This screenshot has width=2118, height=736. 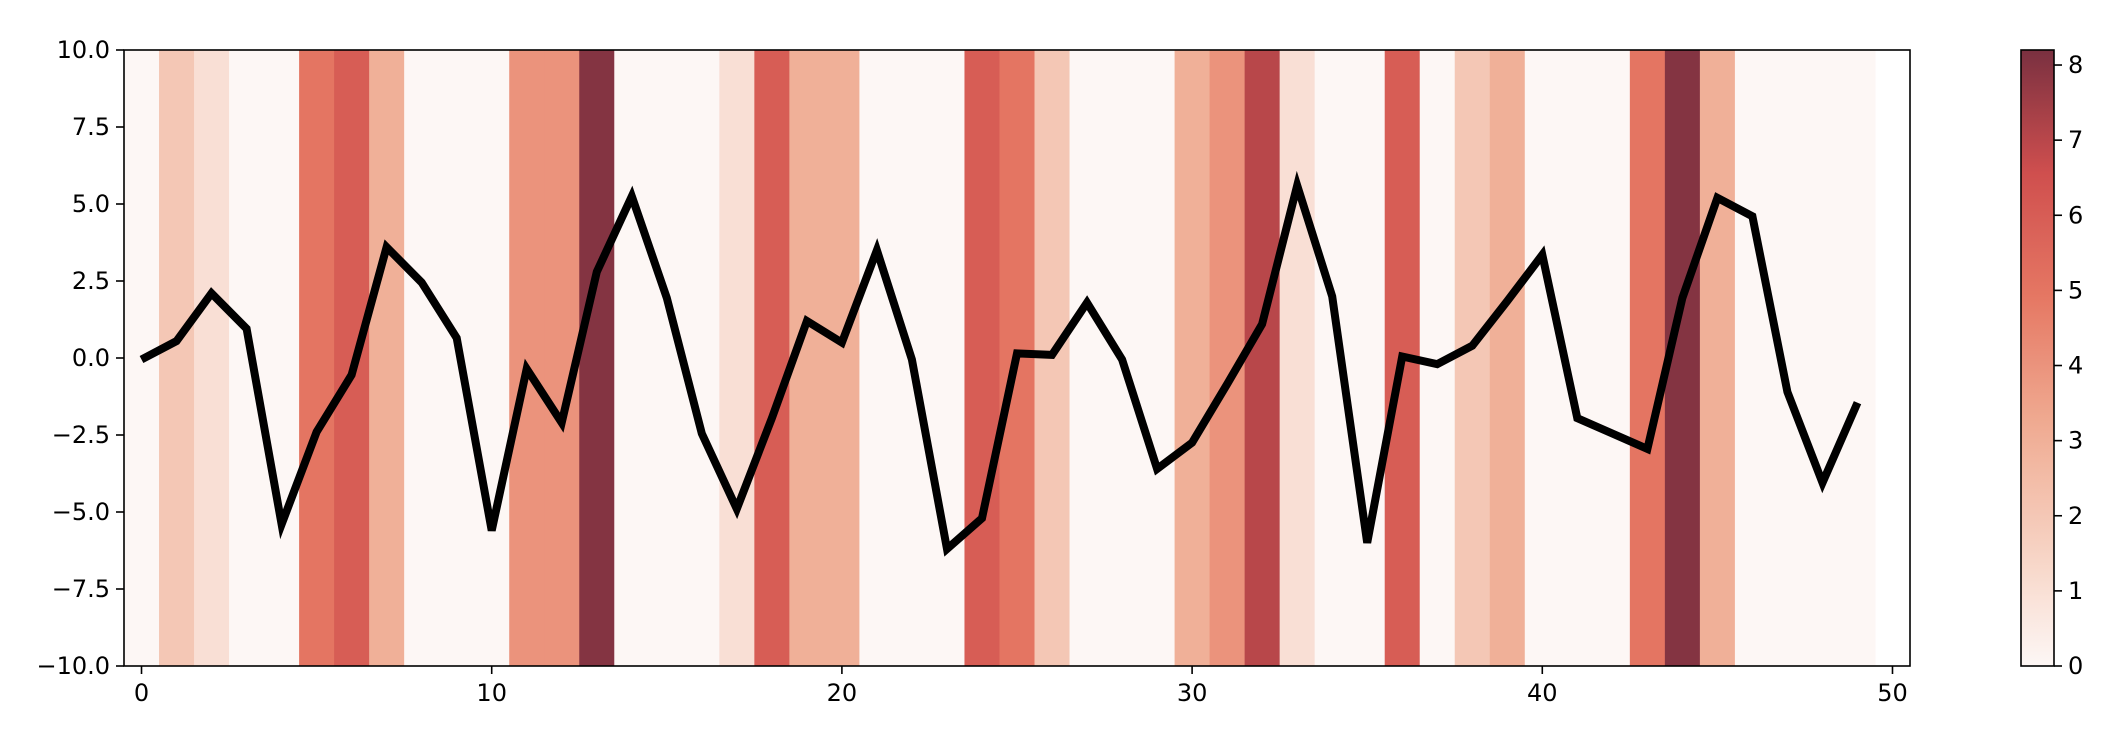 I want to click on x-tick-label: 10, so click(x=491, y=693).